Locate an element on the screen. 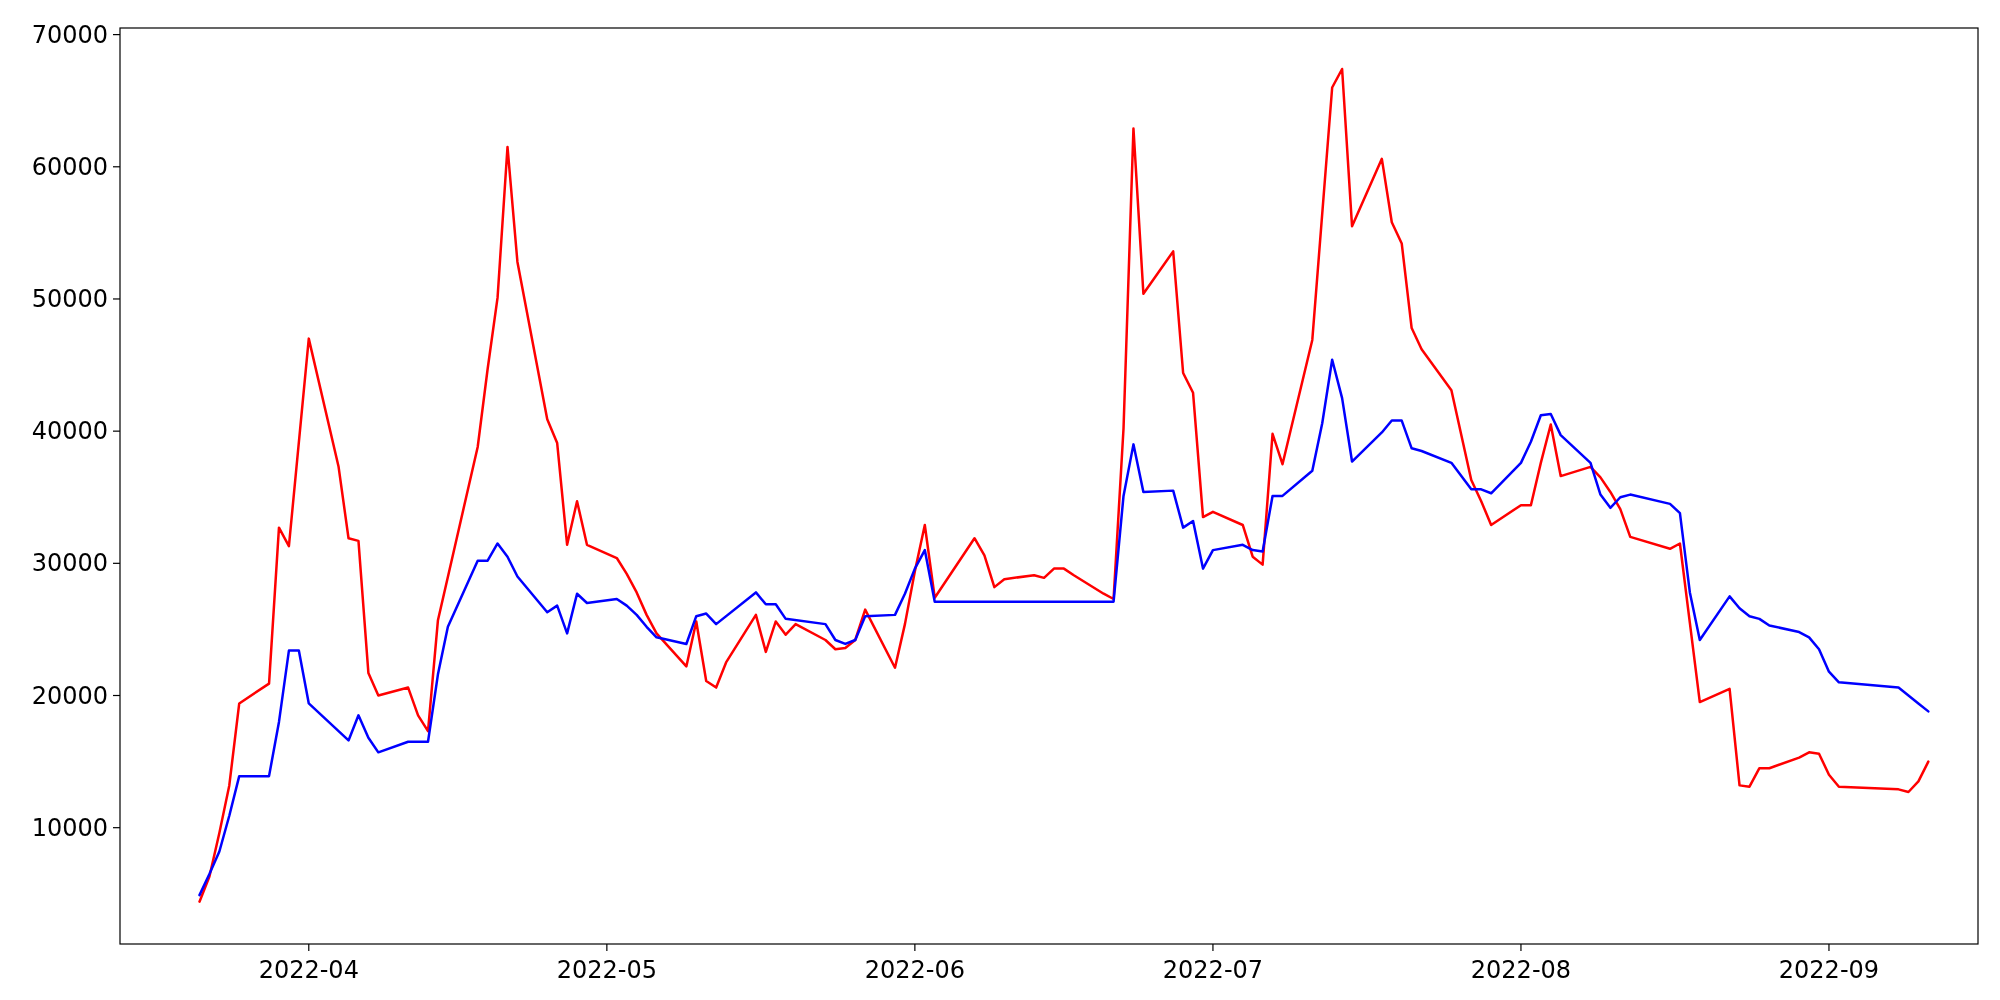  y-tick-label: 60000 is located at coordinates (69, 166).